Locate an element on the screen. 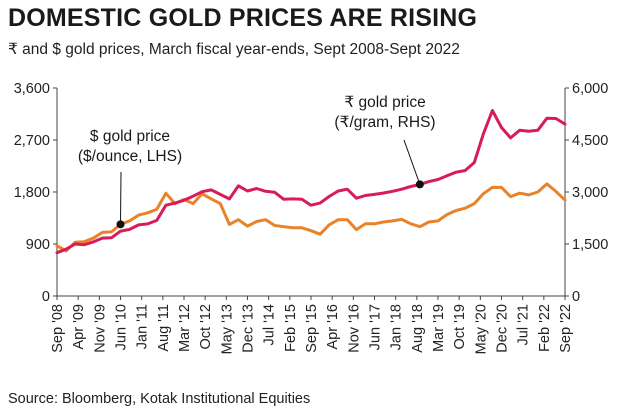  annotation-label: ₹ gold price is located at coordinates (384, 102).